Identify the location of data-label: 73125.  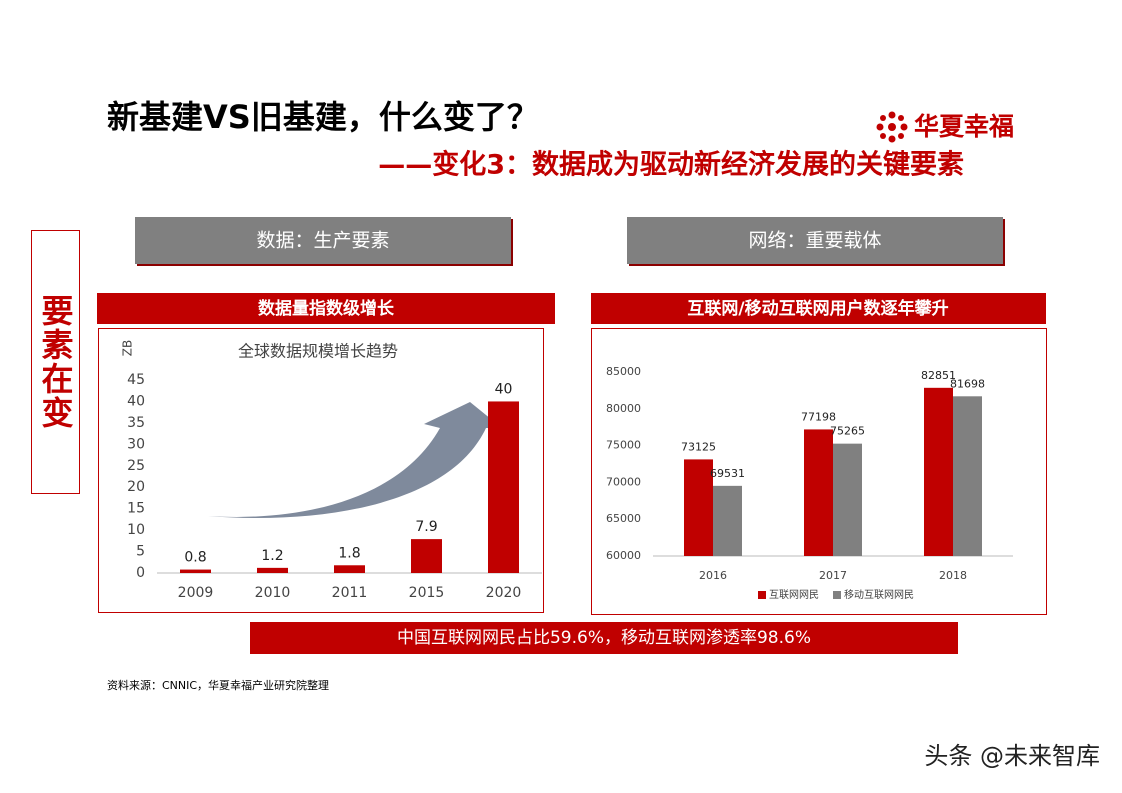
(698, 446).